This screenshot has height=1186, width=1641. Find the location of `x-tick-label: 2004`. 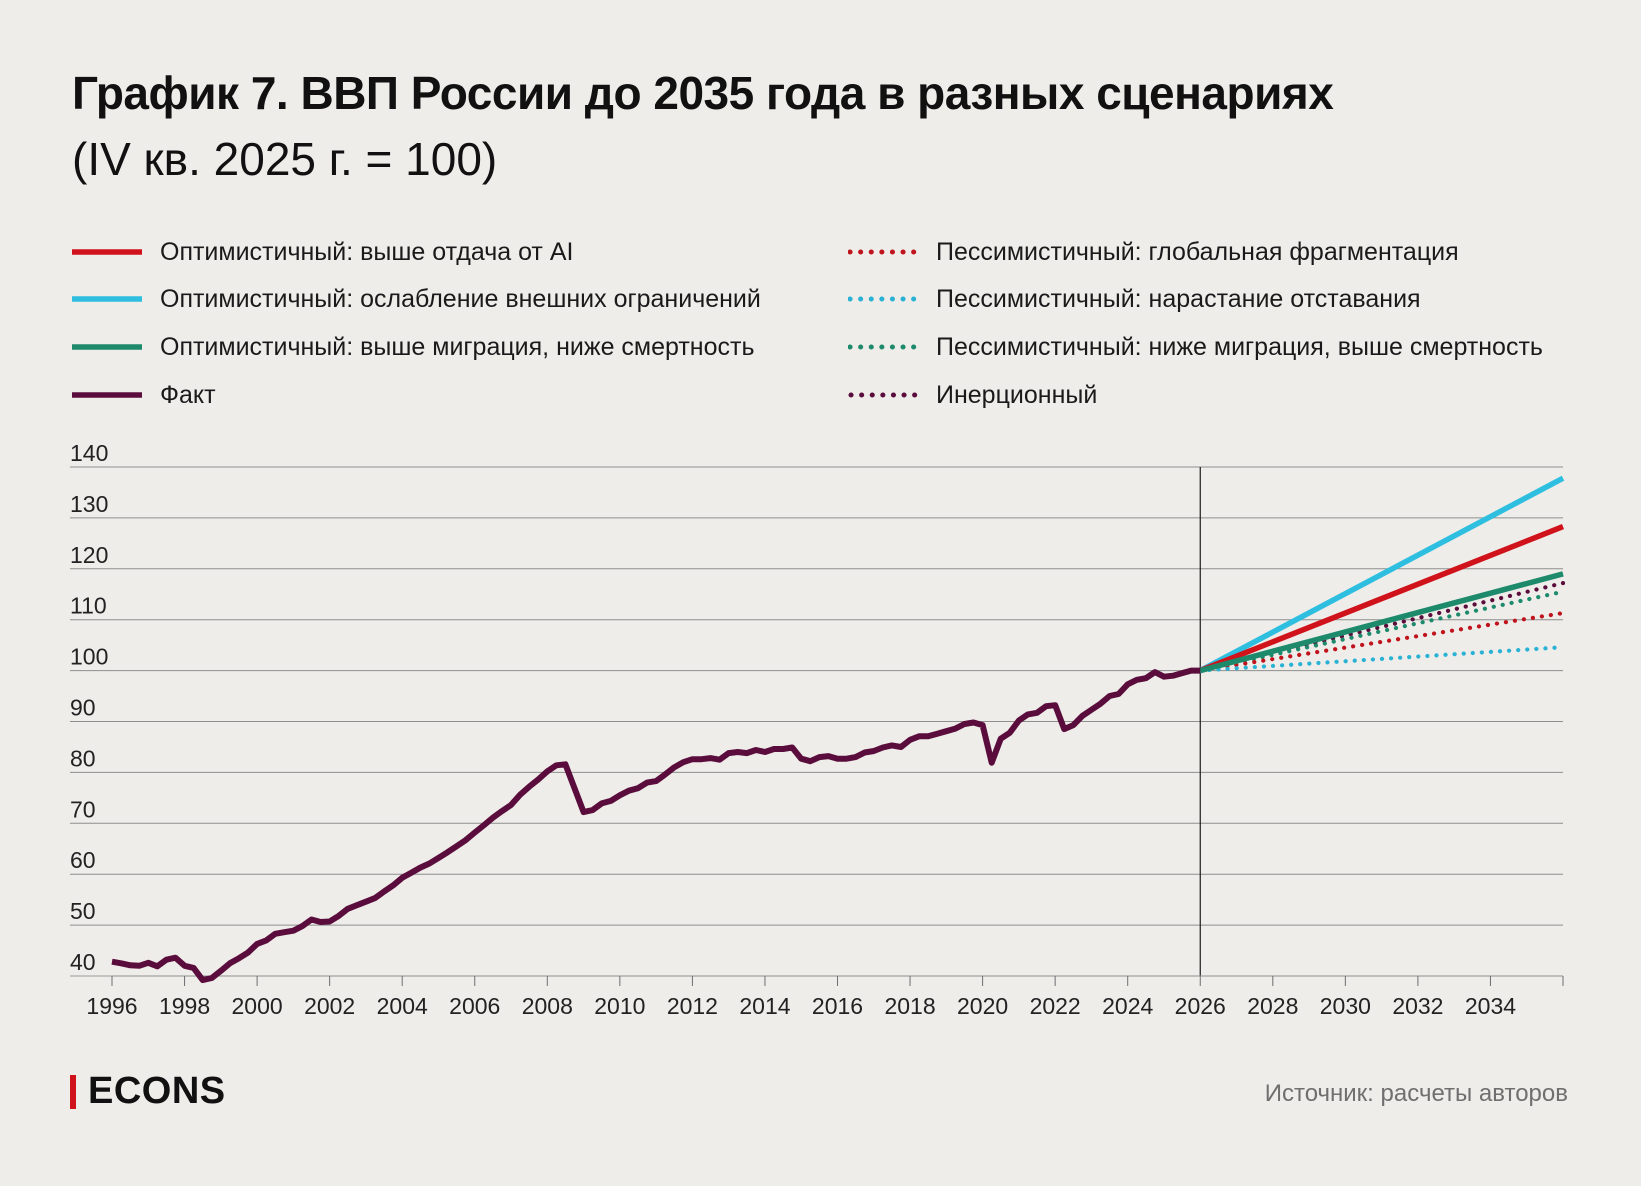

x-tick-label: 2004 is located at coordinates (402, 1006).